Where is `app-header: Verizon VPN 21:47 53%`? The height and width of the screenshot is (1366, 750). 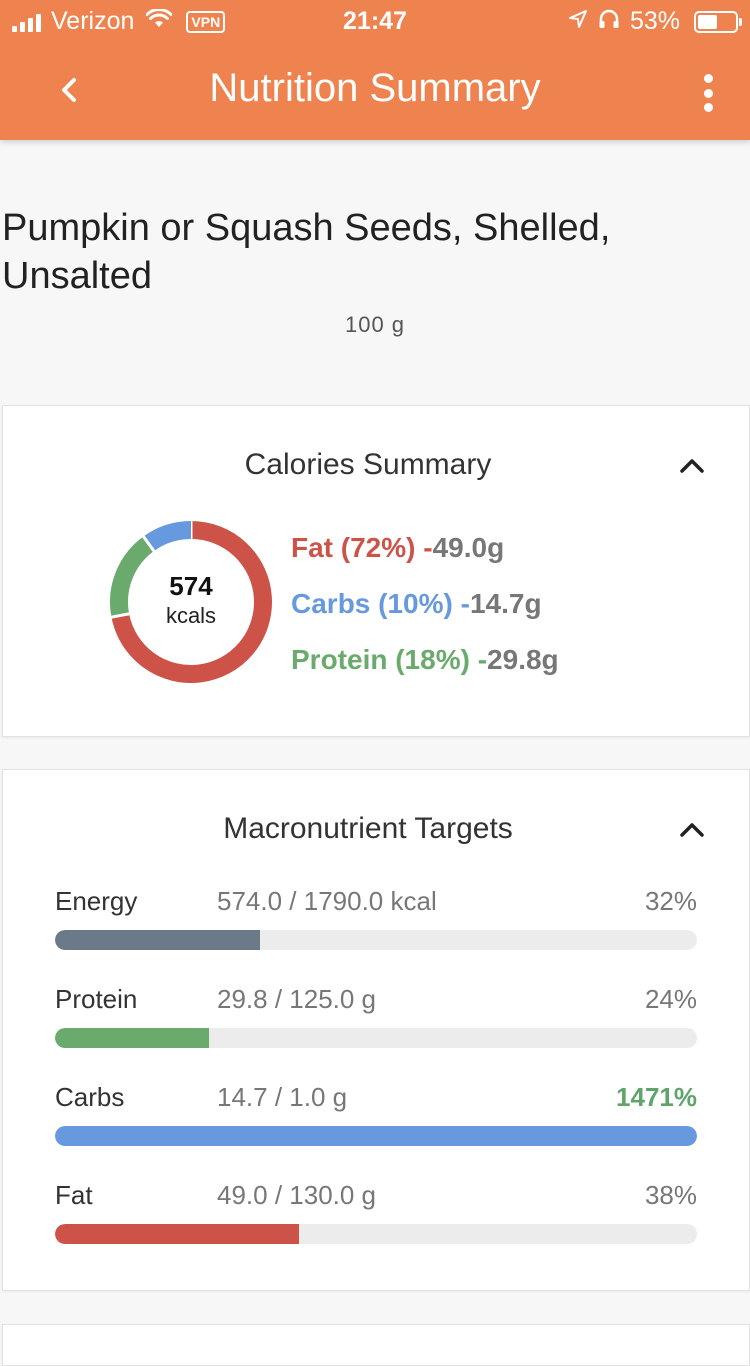
app-header: Verizon VPN 21:47 53% is located at coordinates (375, 70).